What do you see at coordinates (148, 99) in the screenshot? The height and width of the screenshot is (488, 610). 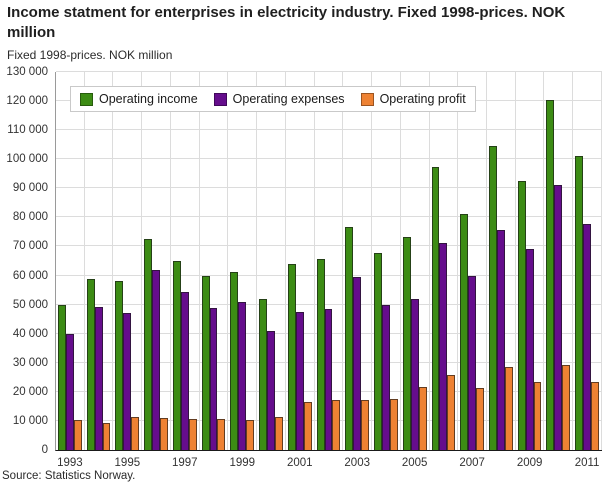 I see `legend-label-income: Operating income` at bounding box center [148, 99].